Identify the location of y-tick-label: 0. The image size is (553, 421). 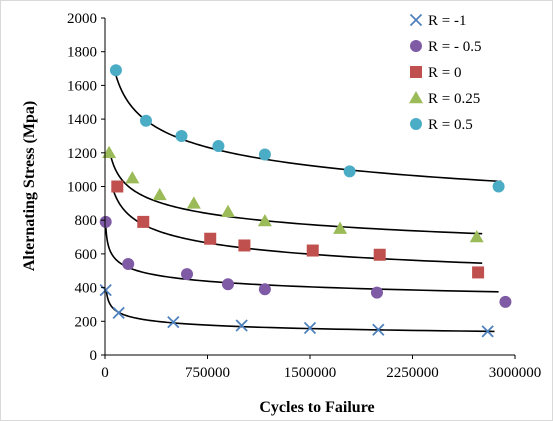
(94, 356).